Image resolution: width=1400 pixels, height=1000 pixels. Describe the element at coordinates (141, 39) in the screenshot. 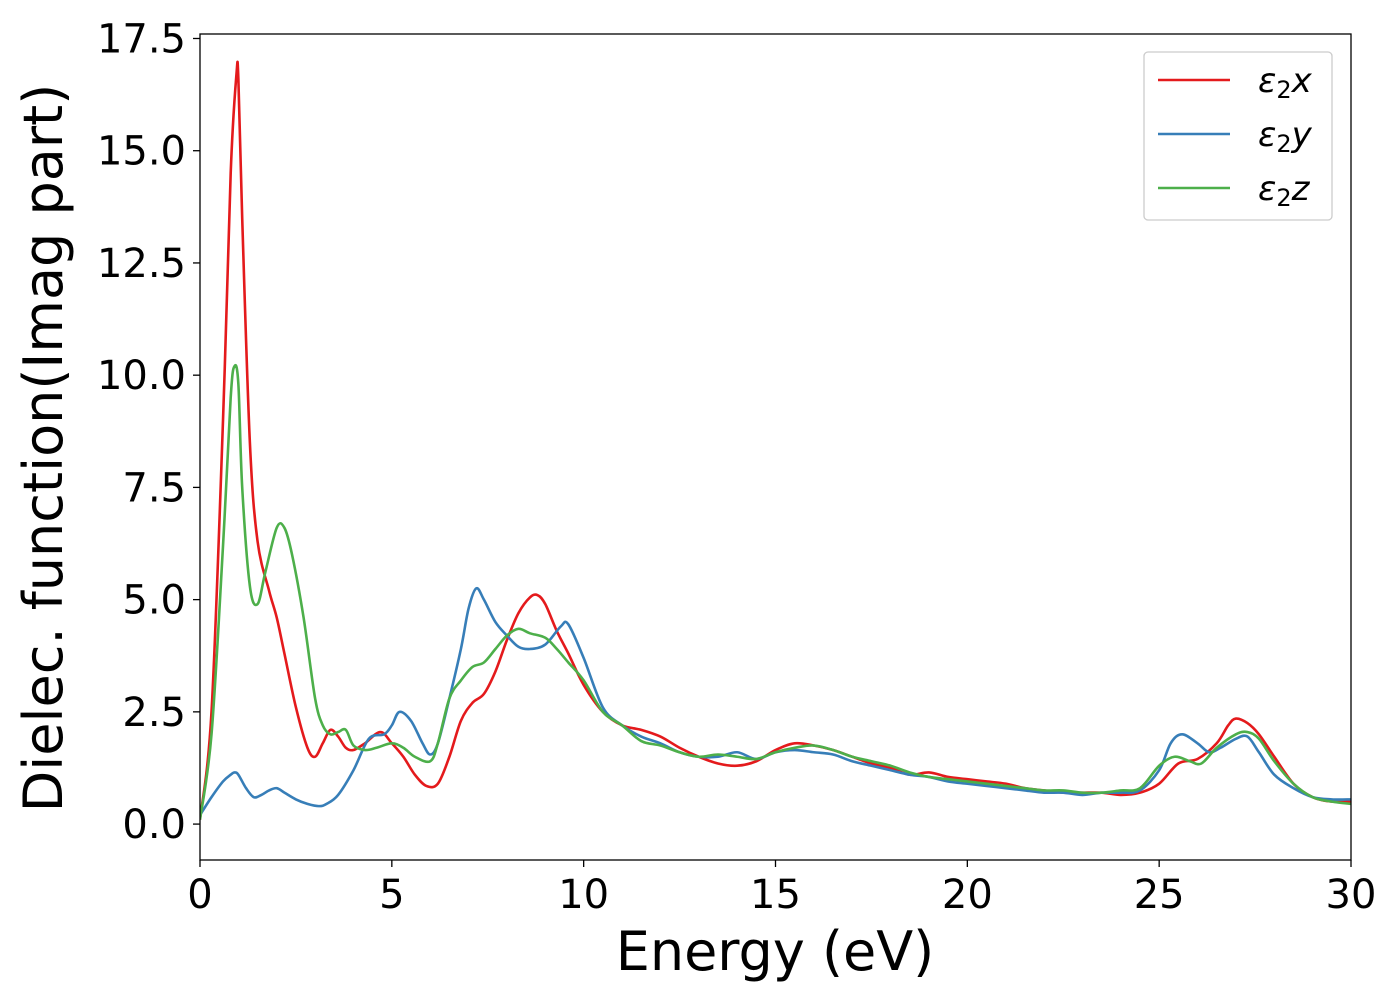

I see `y-tick-label: 17.5` at that location.